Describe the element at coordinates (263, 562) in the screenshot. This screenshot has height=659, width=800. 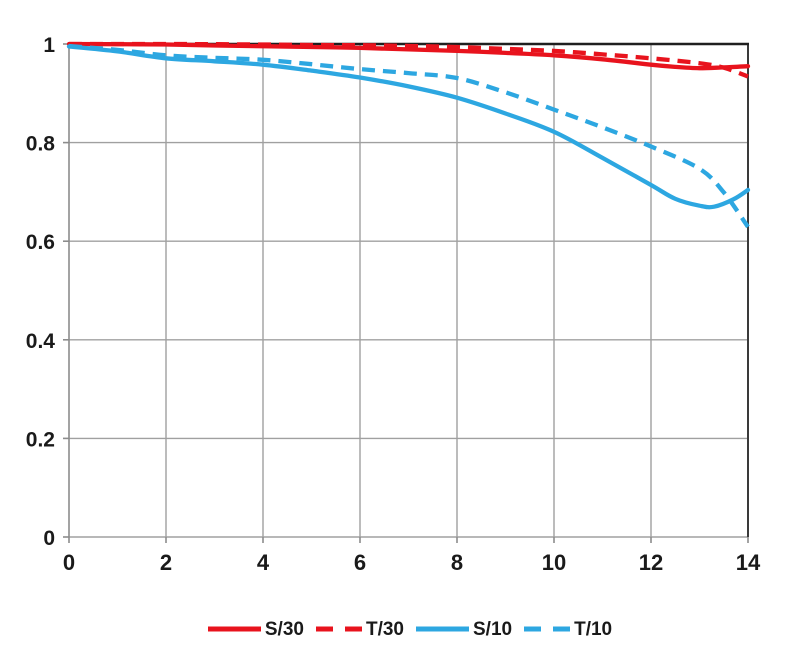
I see `x-axis-tick-label: 4` at that location.